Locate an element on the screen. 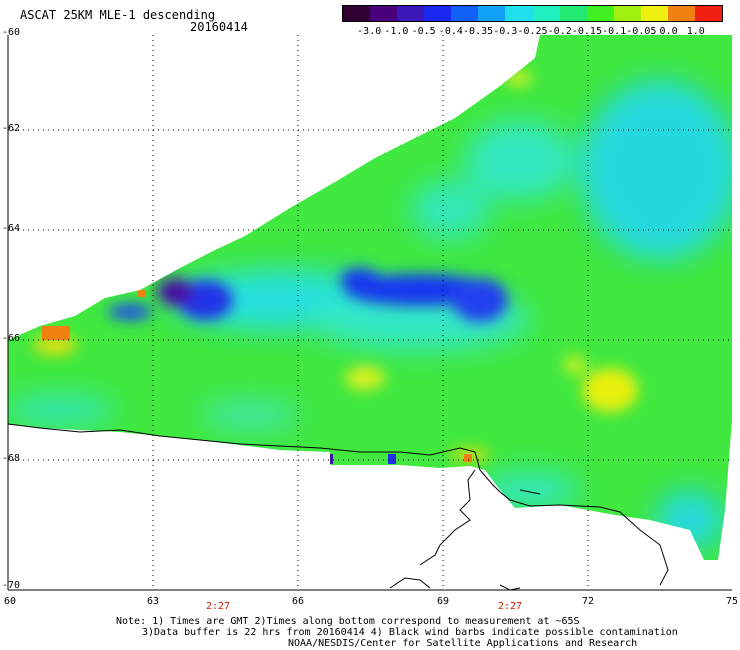  lat-label: -60 is located at coordinates (11, 32).